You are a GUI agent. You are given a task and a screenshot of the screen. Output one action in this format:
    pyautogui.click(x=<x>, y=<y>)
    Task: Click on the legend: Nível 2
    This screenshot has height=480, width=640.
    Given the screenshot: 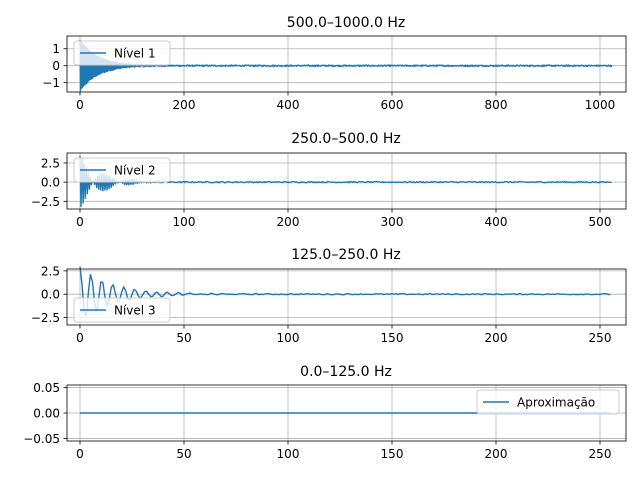 What is the action you would take?
    pyautogui.click(x=122, y=170)
    